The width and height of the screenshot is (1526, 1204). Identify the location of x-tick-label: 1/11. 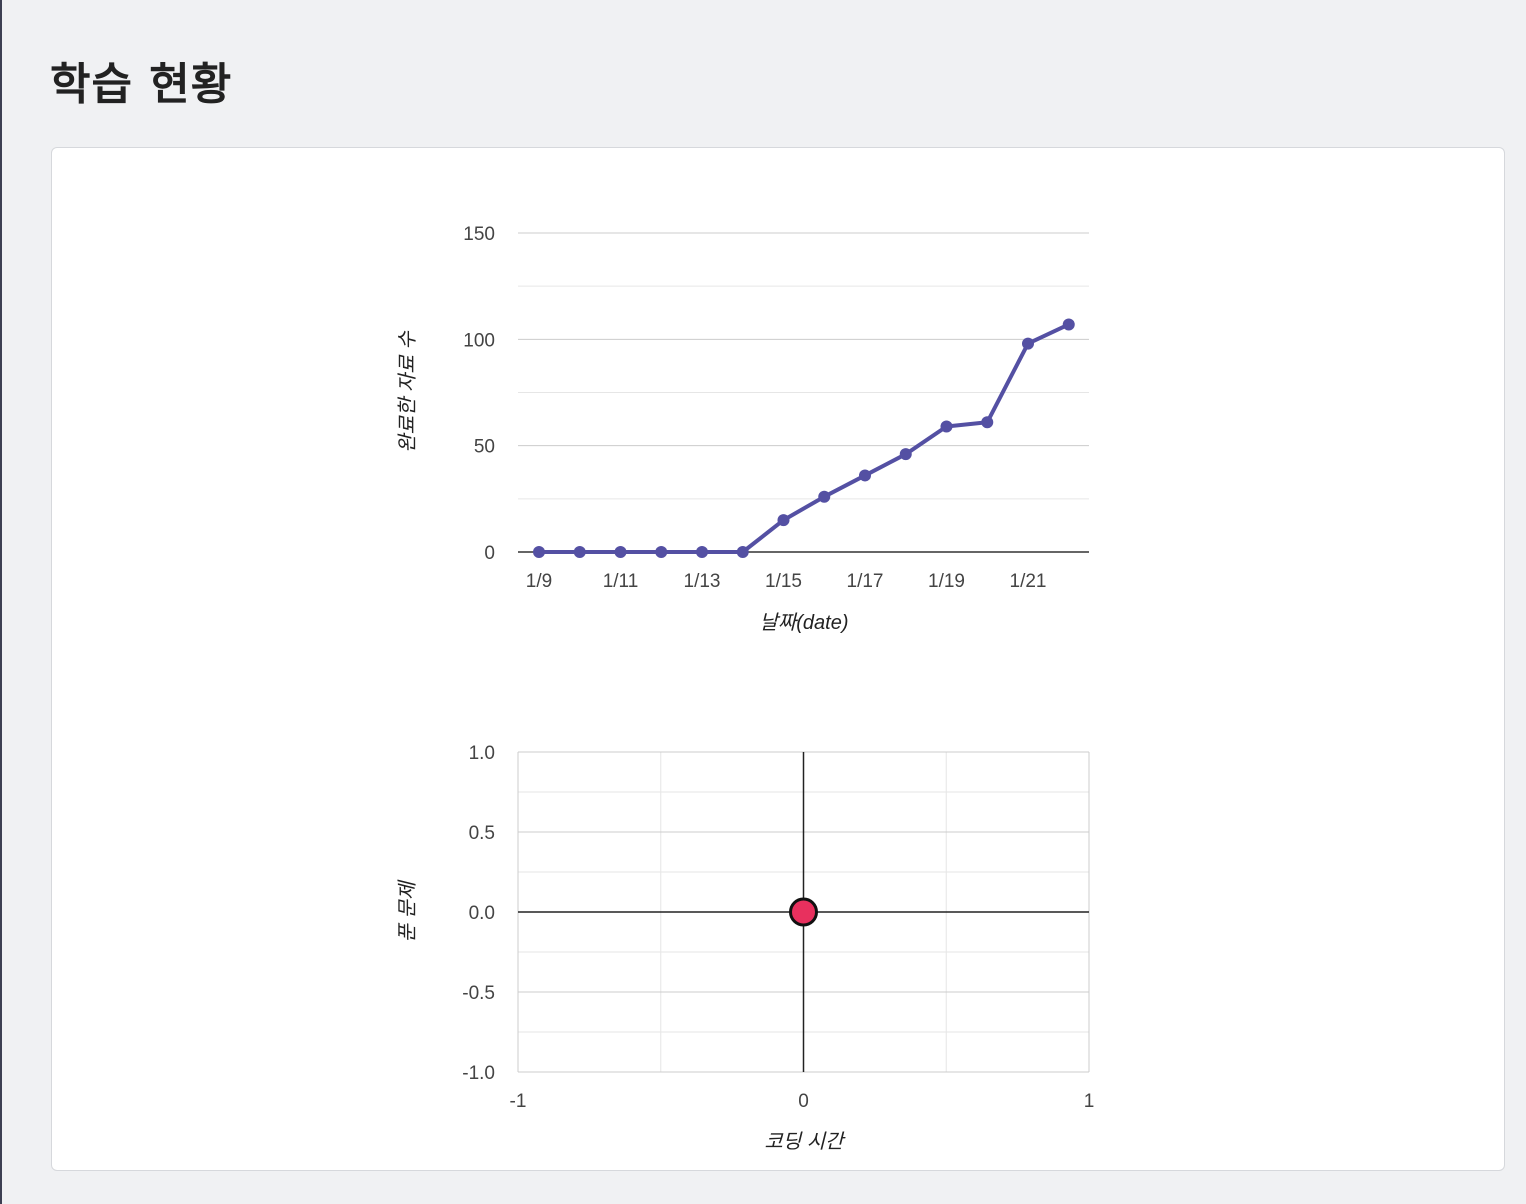
(621, 581).